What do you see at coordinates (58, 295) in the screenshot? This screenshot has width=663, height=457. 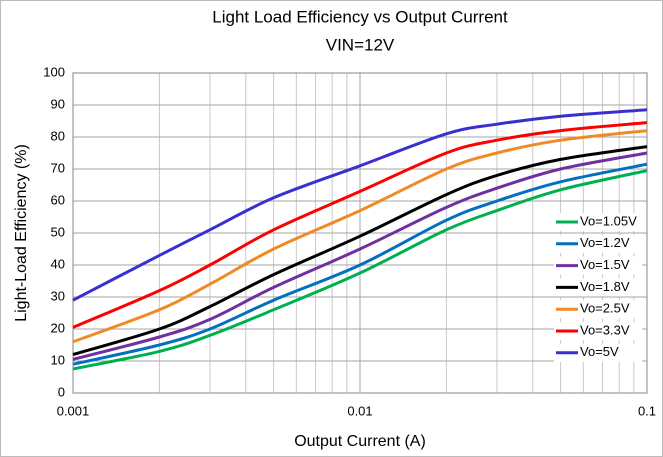 I see `y-tick-label: 30` at bounding box center [58, 295].